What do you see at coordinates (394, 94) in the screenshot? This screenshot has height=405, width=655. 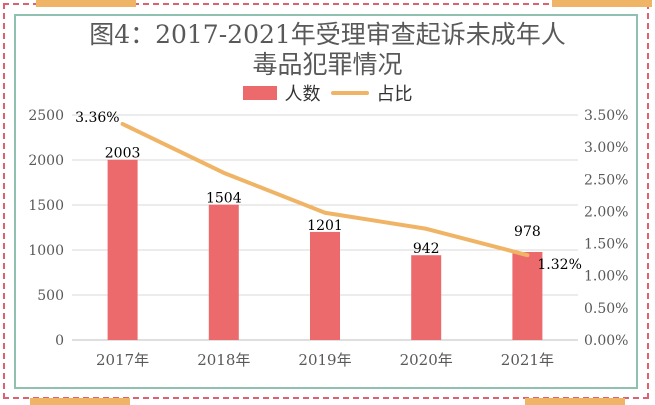 I see `legend-line-label: 占比` at bounding box center [394, 94].